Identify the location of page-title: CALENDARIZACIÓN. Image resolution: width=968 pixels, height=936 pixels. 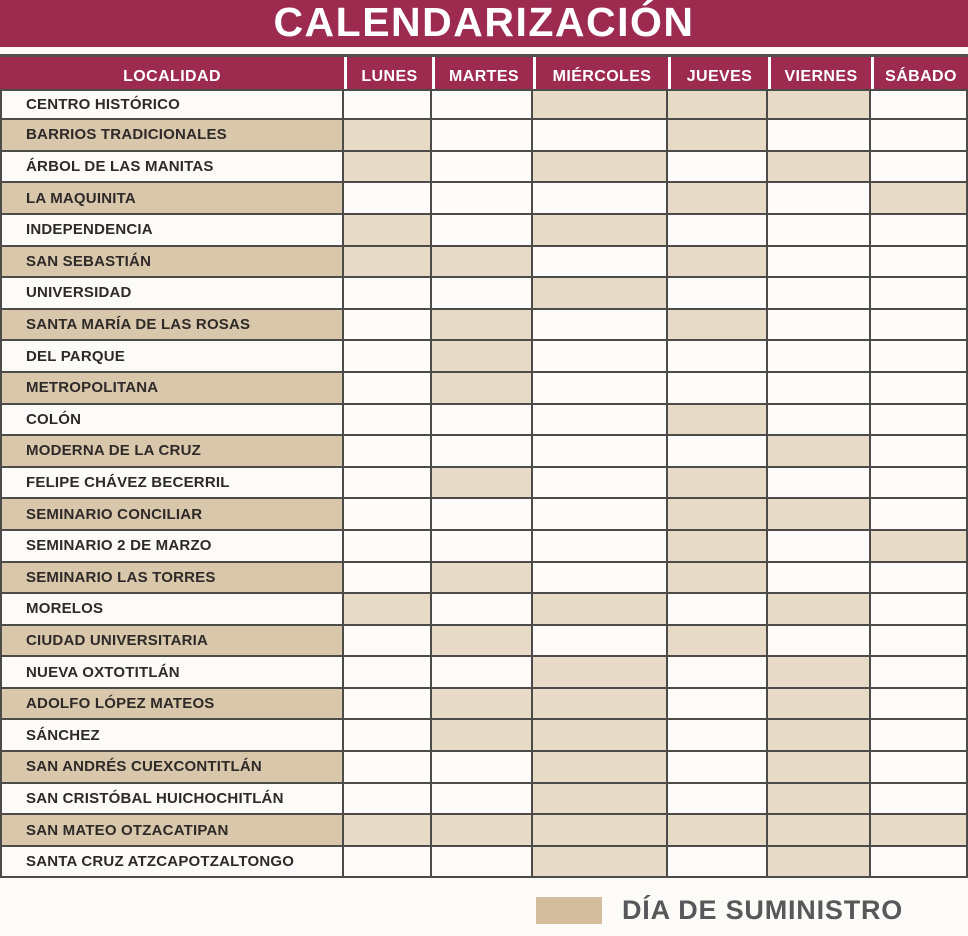
(484, 22).